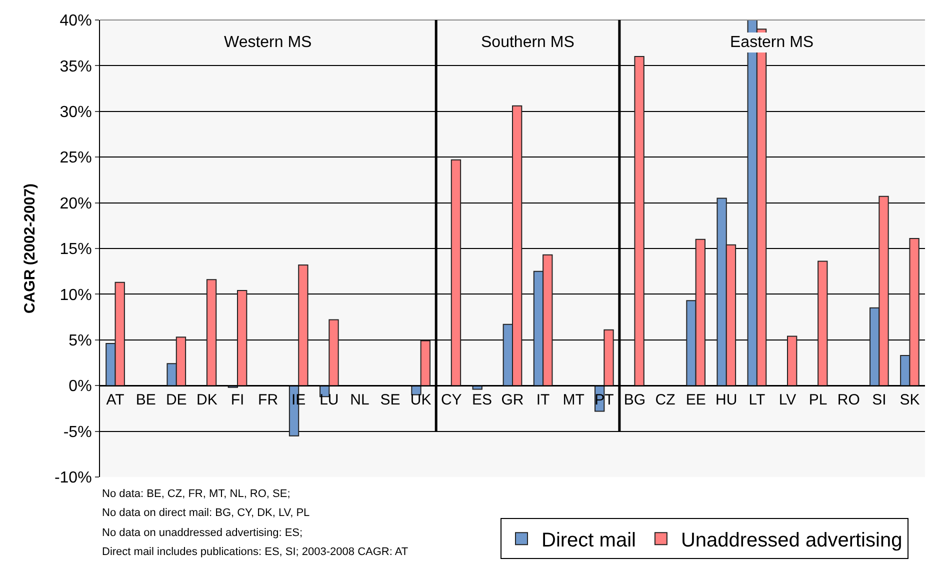  Describe the element at coordinates (329, 400) in the screenshot. I see `x-tick-label: LU` at that location.